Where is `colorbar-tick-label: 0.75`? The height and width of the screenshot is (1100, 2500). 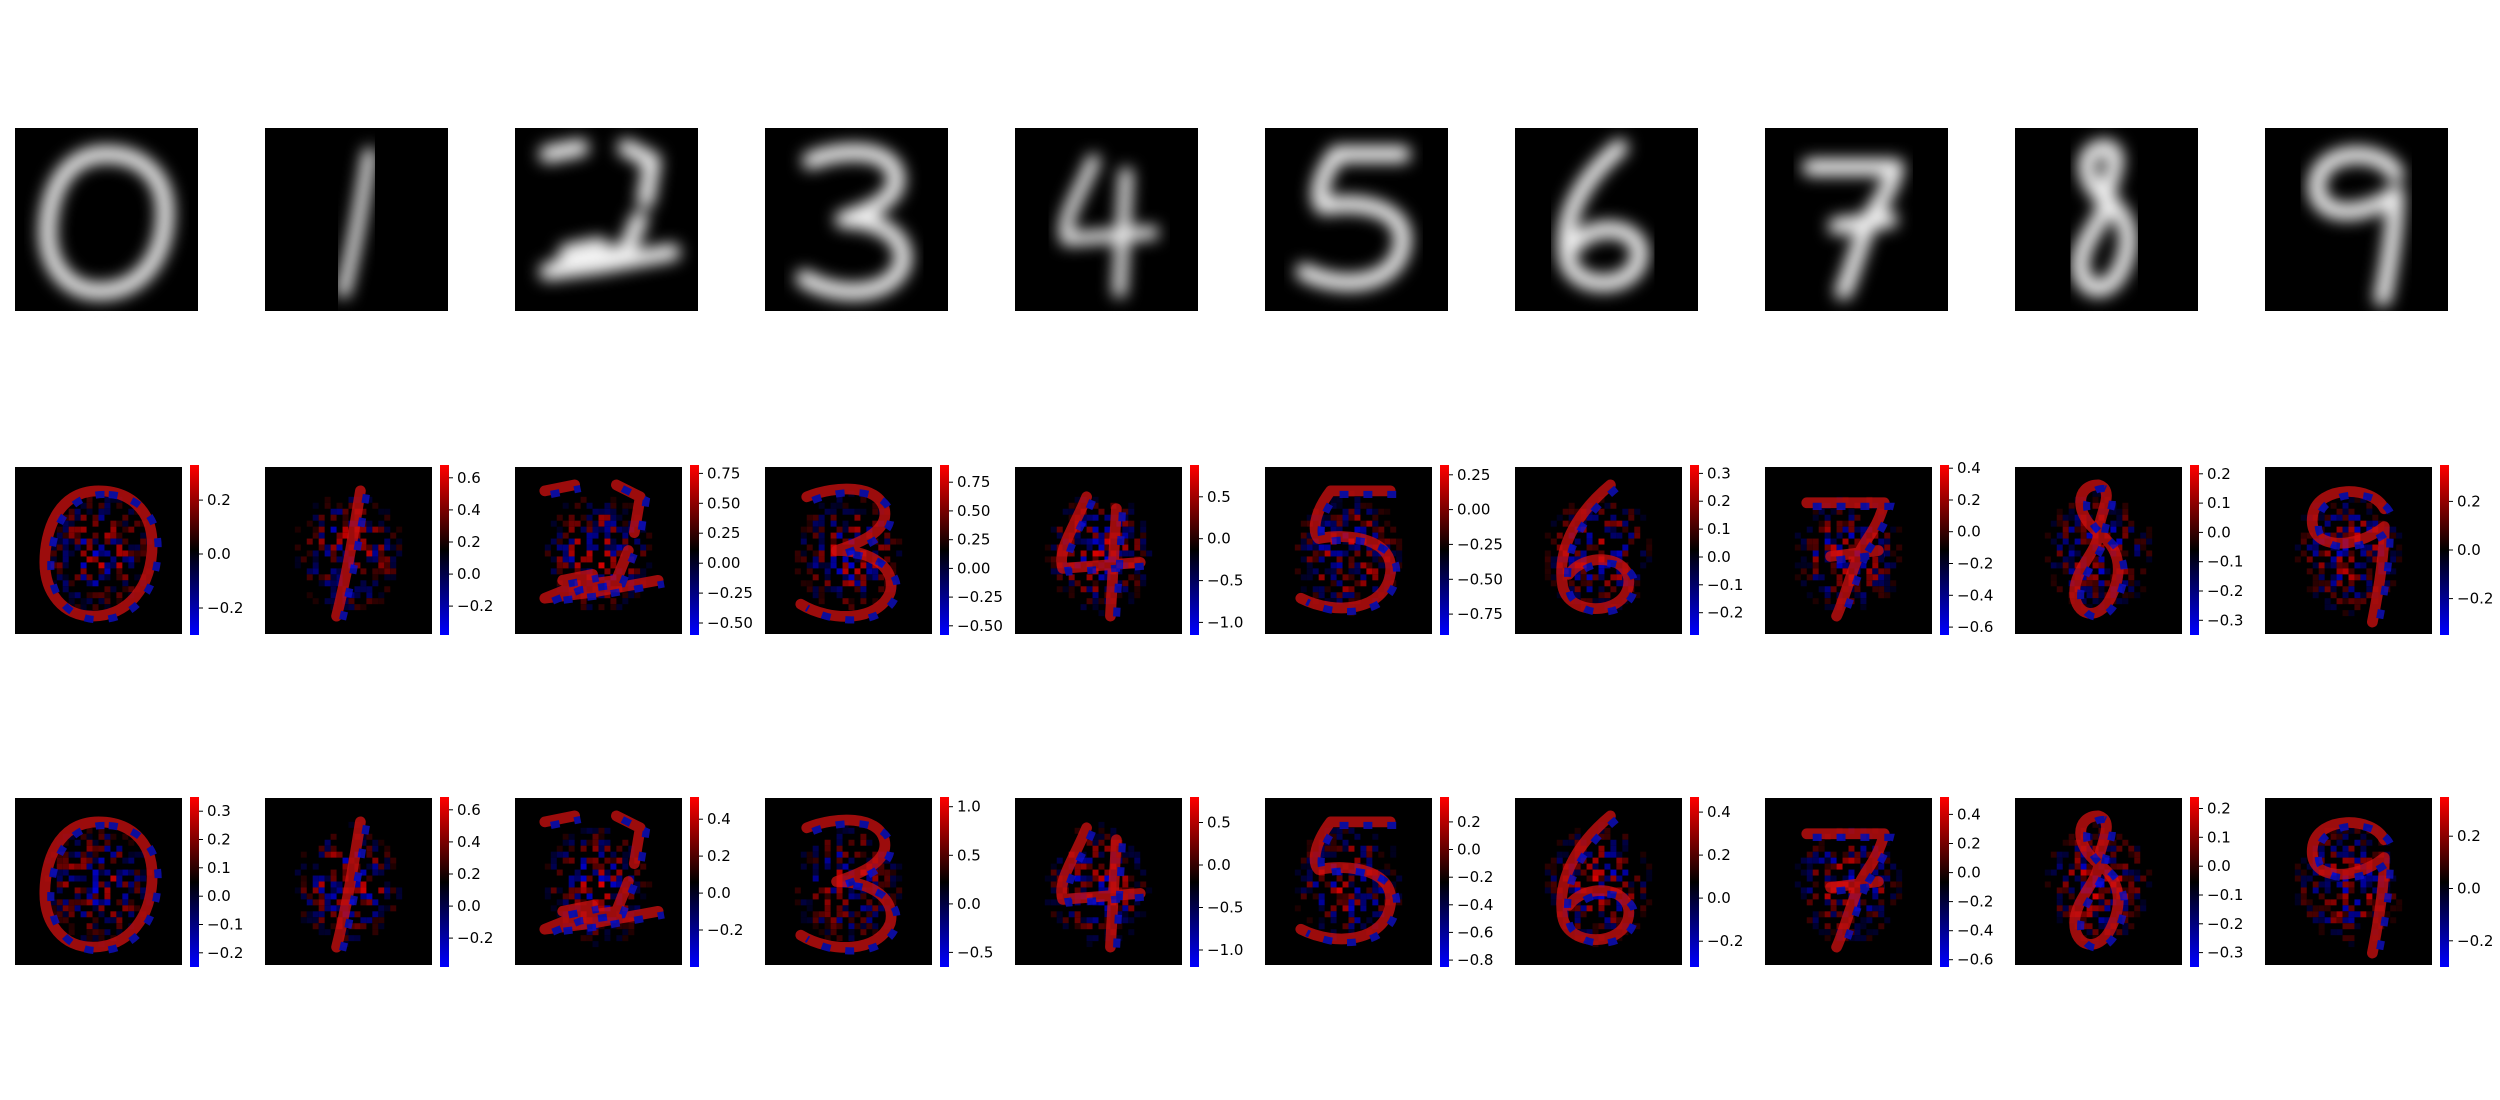 colorbar-tick-label: 0.75 is located at coordinates (973, 482).